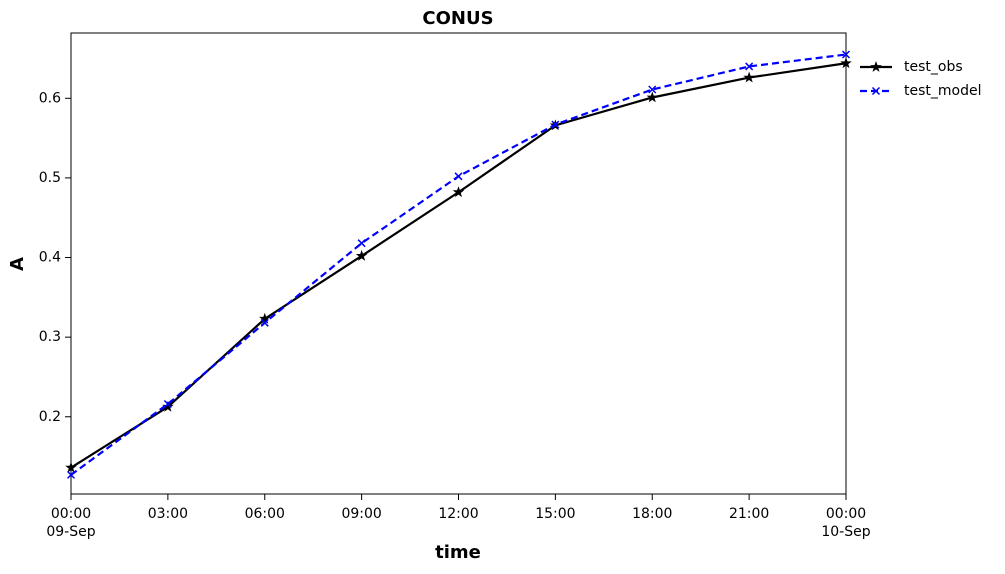 The height and width of the screenshot is (574, 1005). I want to click on x-tick-label: 09-Sep, so click(70, 532).